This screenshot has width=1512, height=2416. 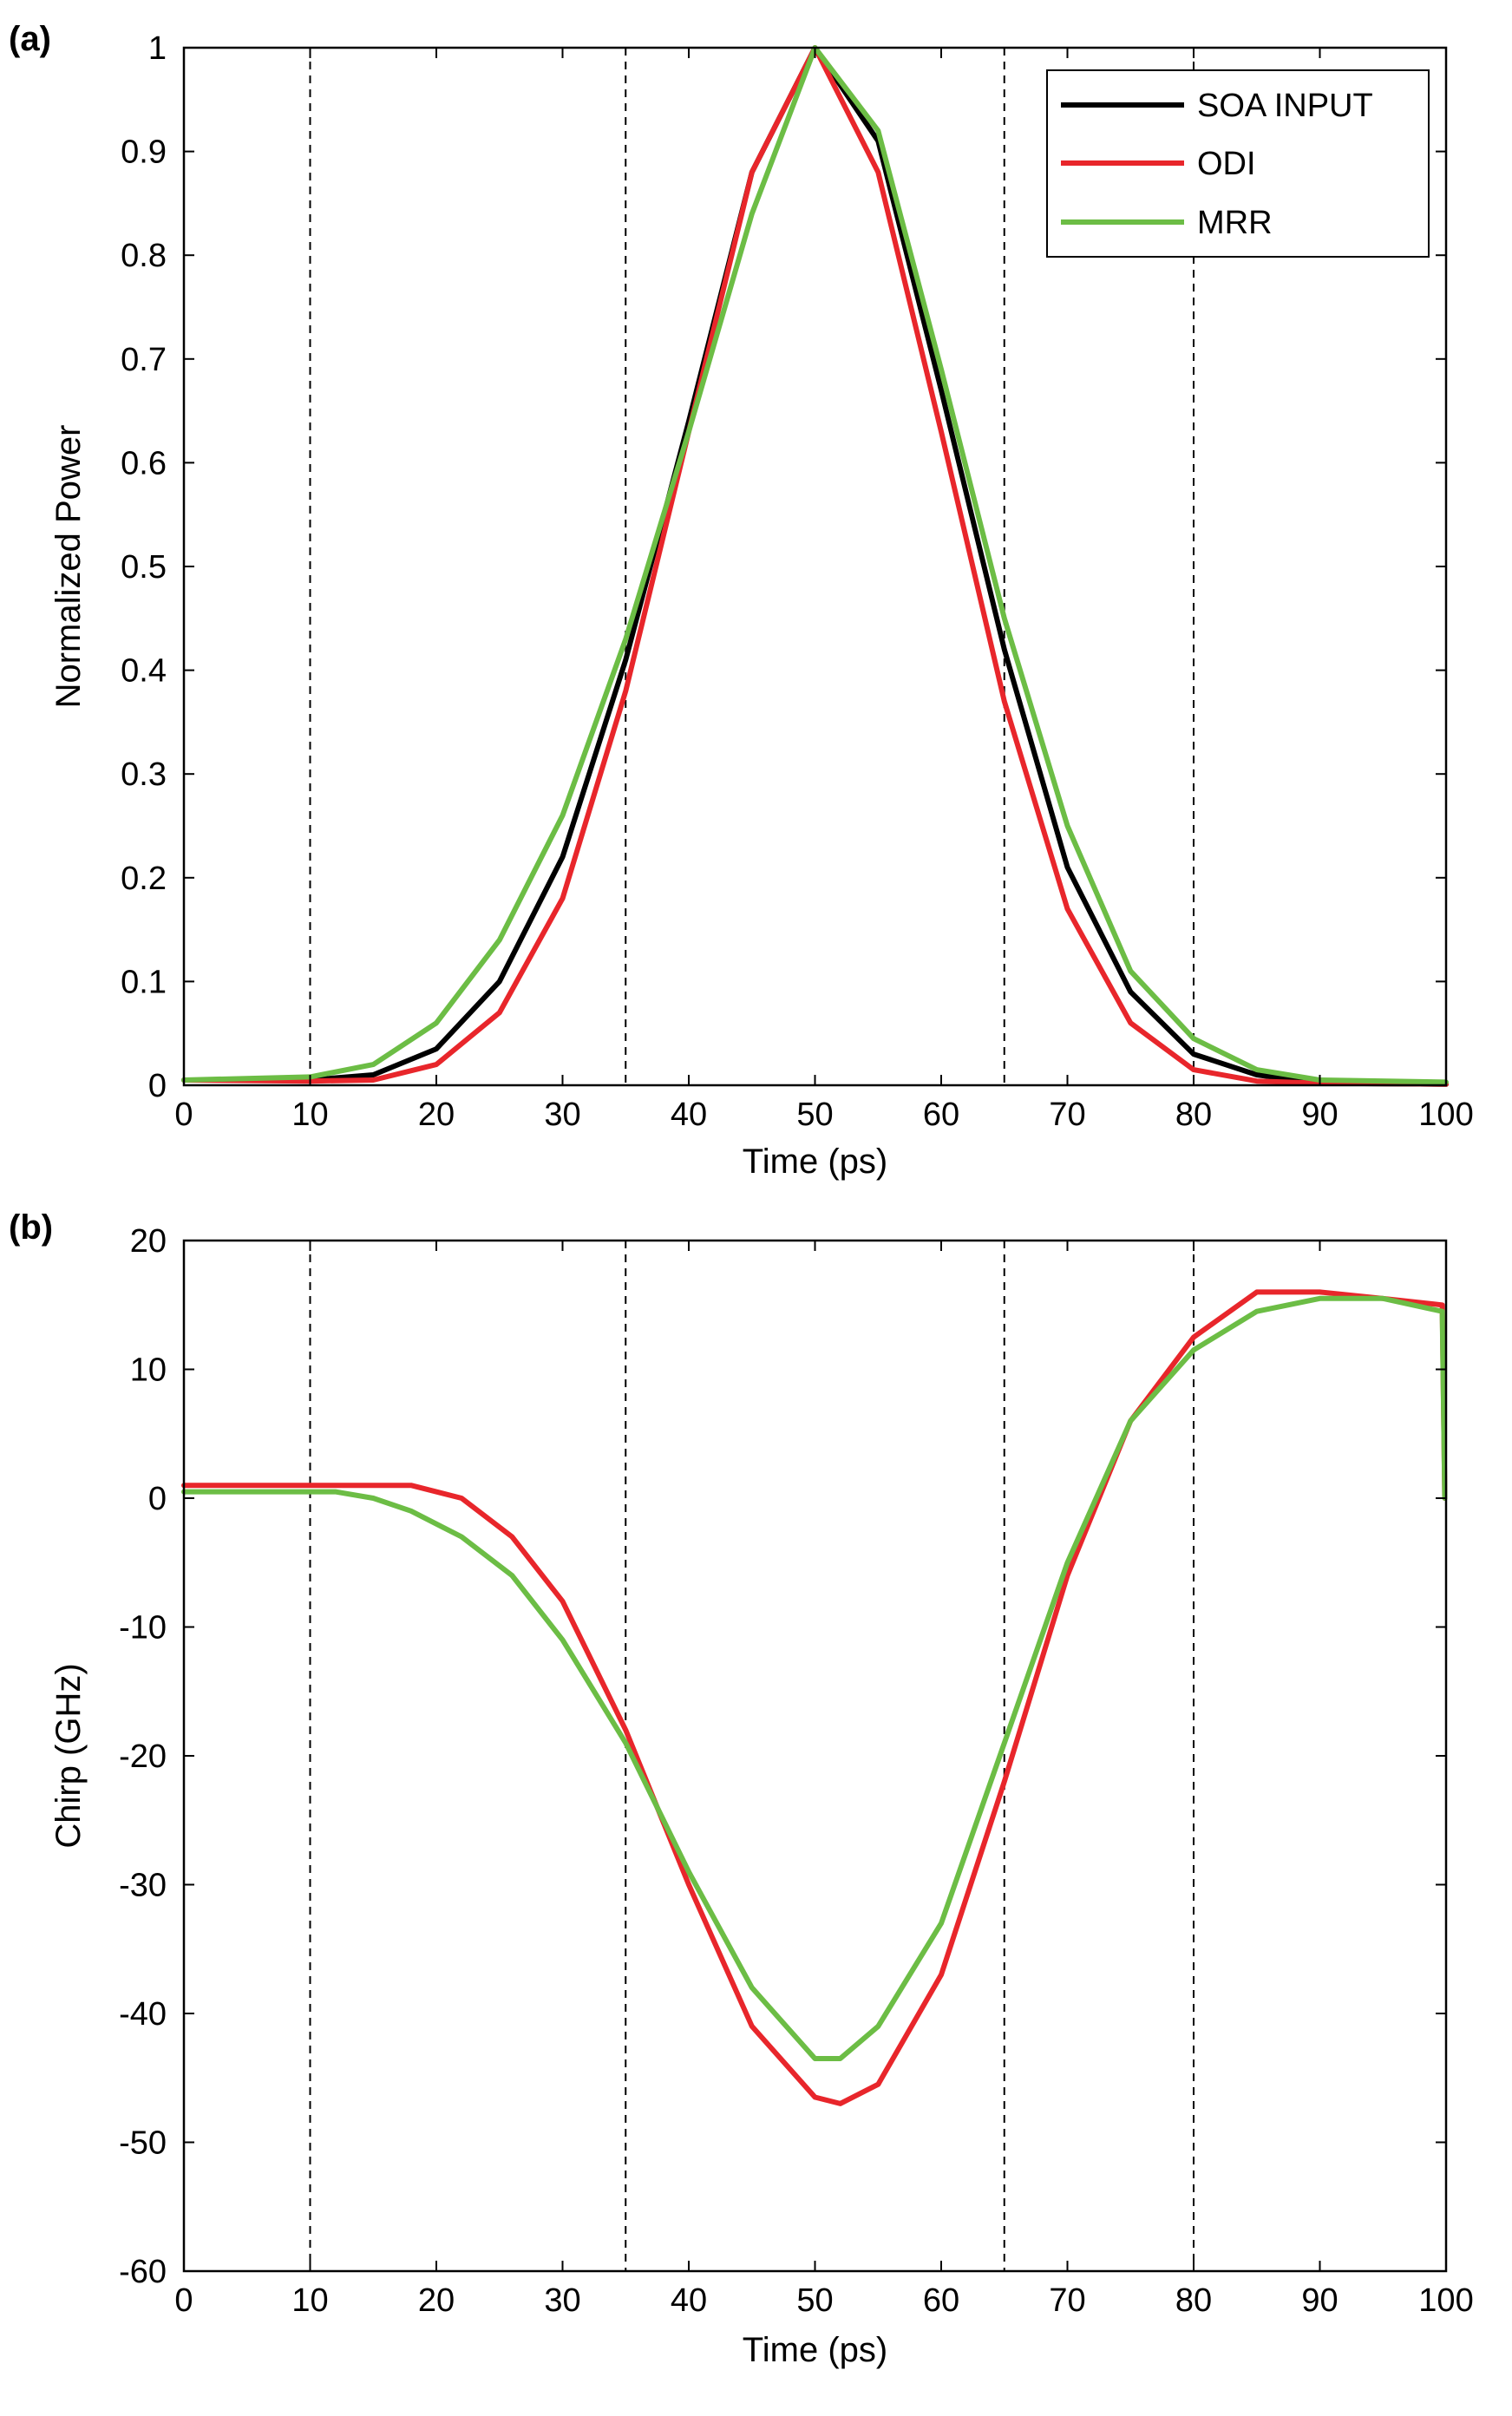 What do you see at coordinates (31, 1228) in the screenshot?
I see `panel-b-label: (b)` at bounding box center [31, 1228].